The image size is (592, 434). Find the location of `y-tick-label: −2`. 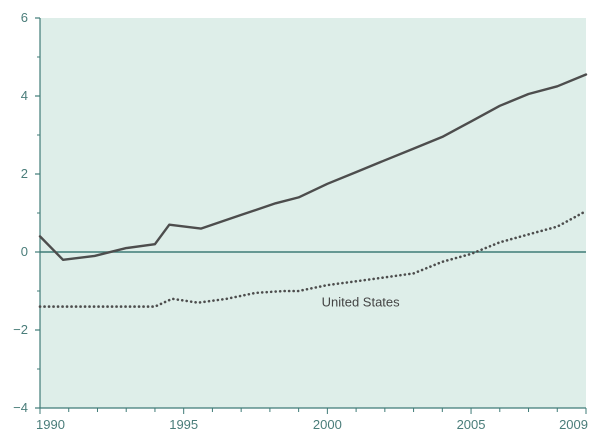

y-tick-label: −2 is located at coordinates (20, 329).